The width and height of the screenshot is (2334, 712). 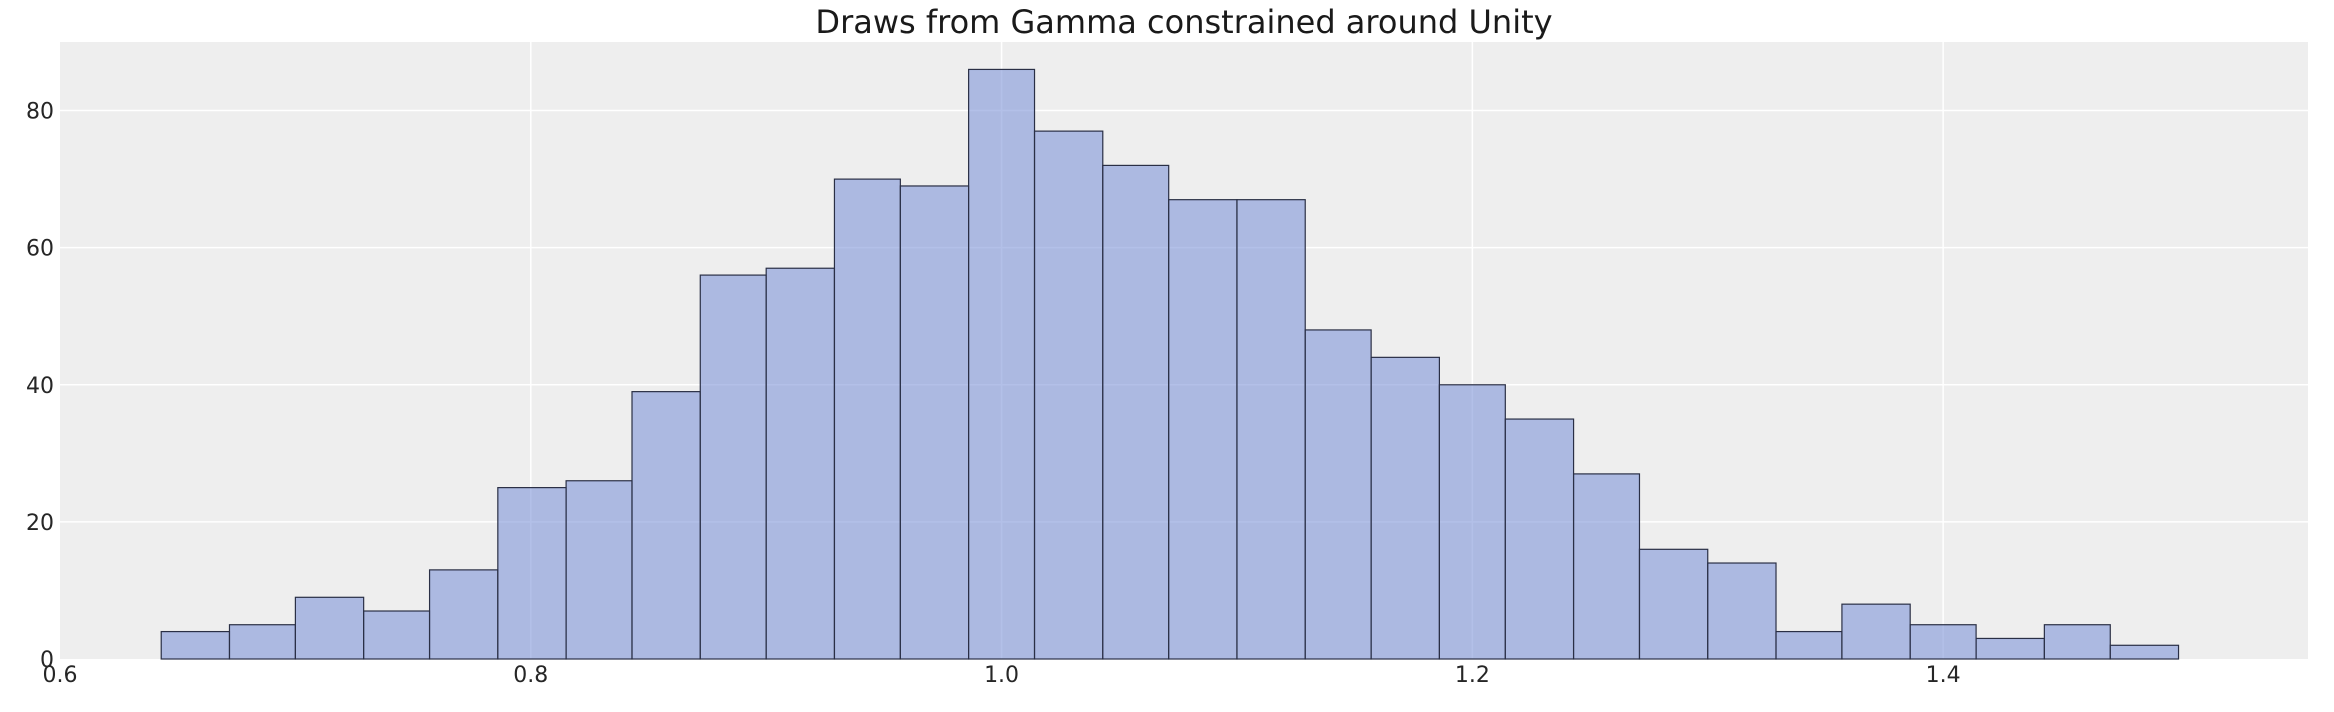 I want to click on y-tick-label: 80, so click(x=40, y=112).